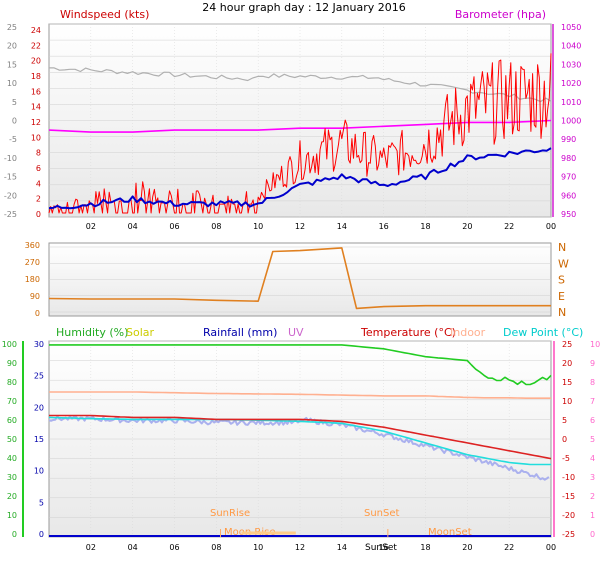 This screenshot has height=561, width=608. What do you see at coordinates (12, 496) in the screenshot?
I see `humidity-tick: 20` at bounding box center [12, 496].